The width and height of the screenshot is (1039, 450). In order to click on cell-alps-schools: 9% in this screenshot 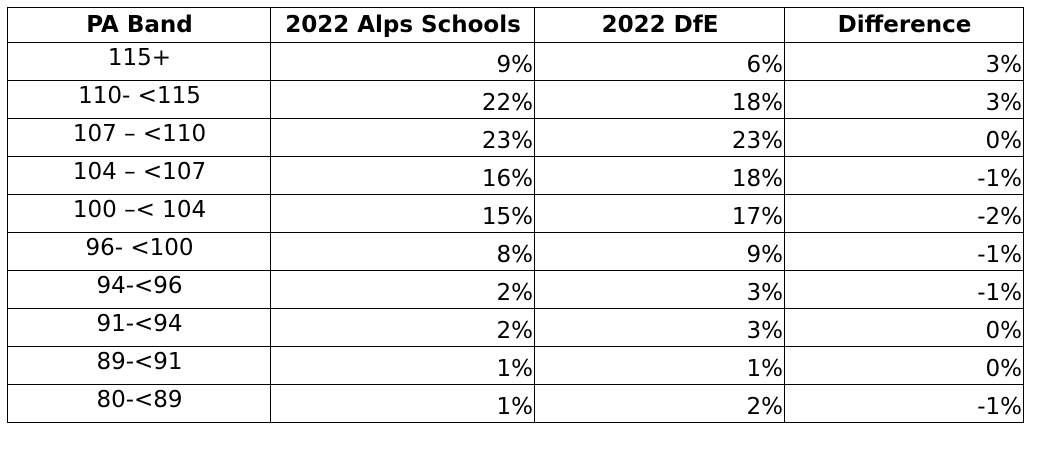, I will do `click(402, 61)`.